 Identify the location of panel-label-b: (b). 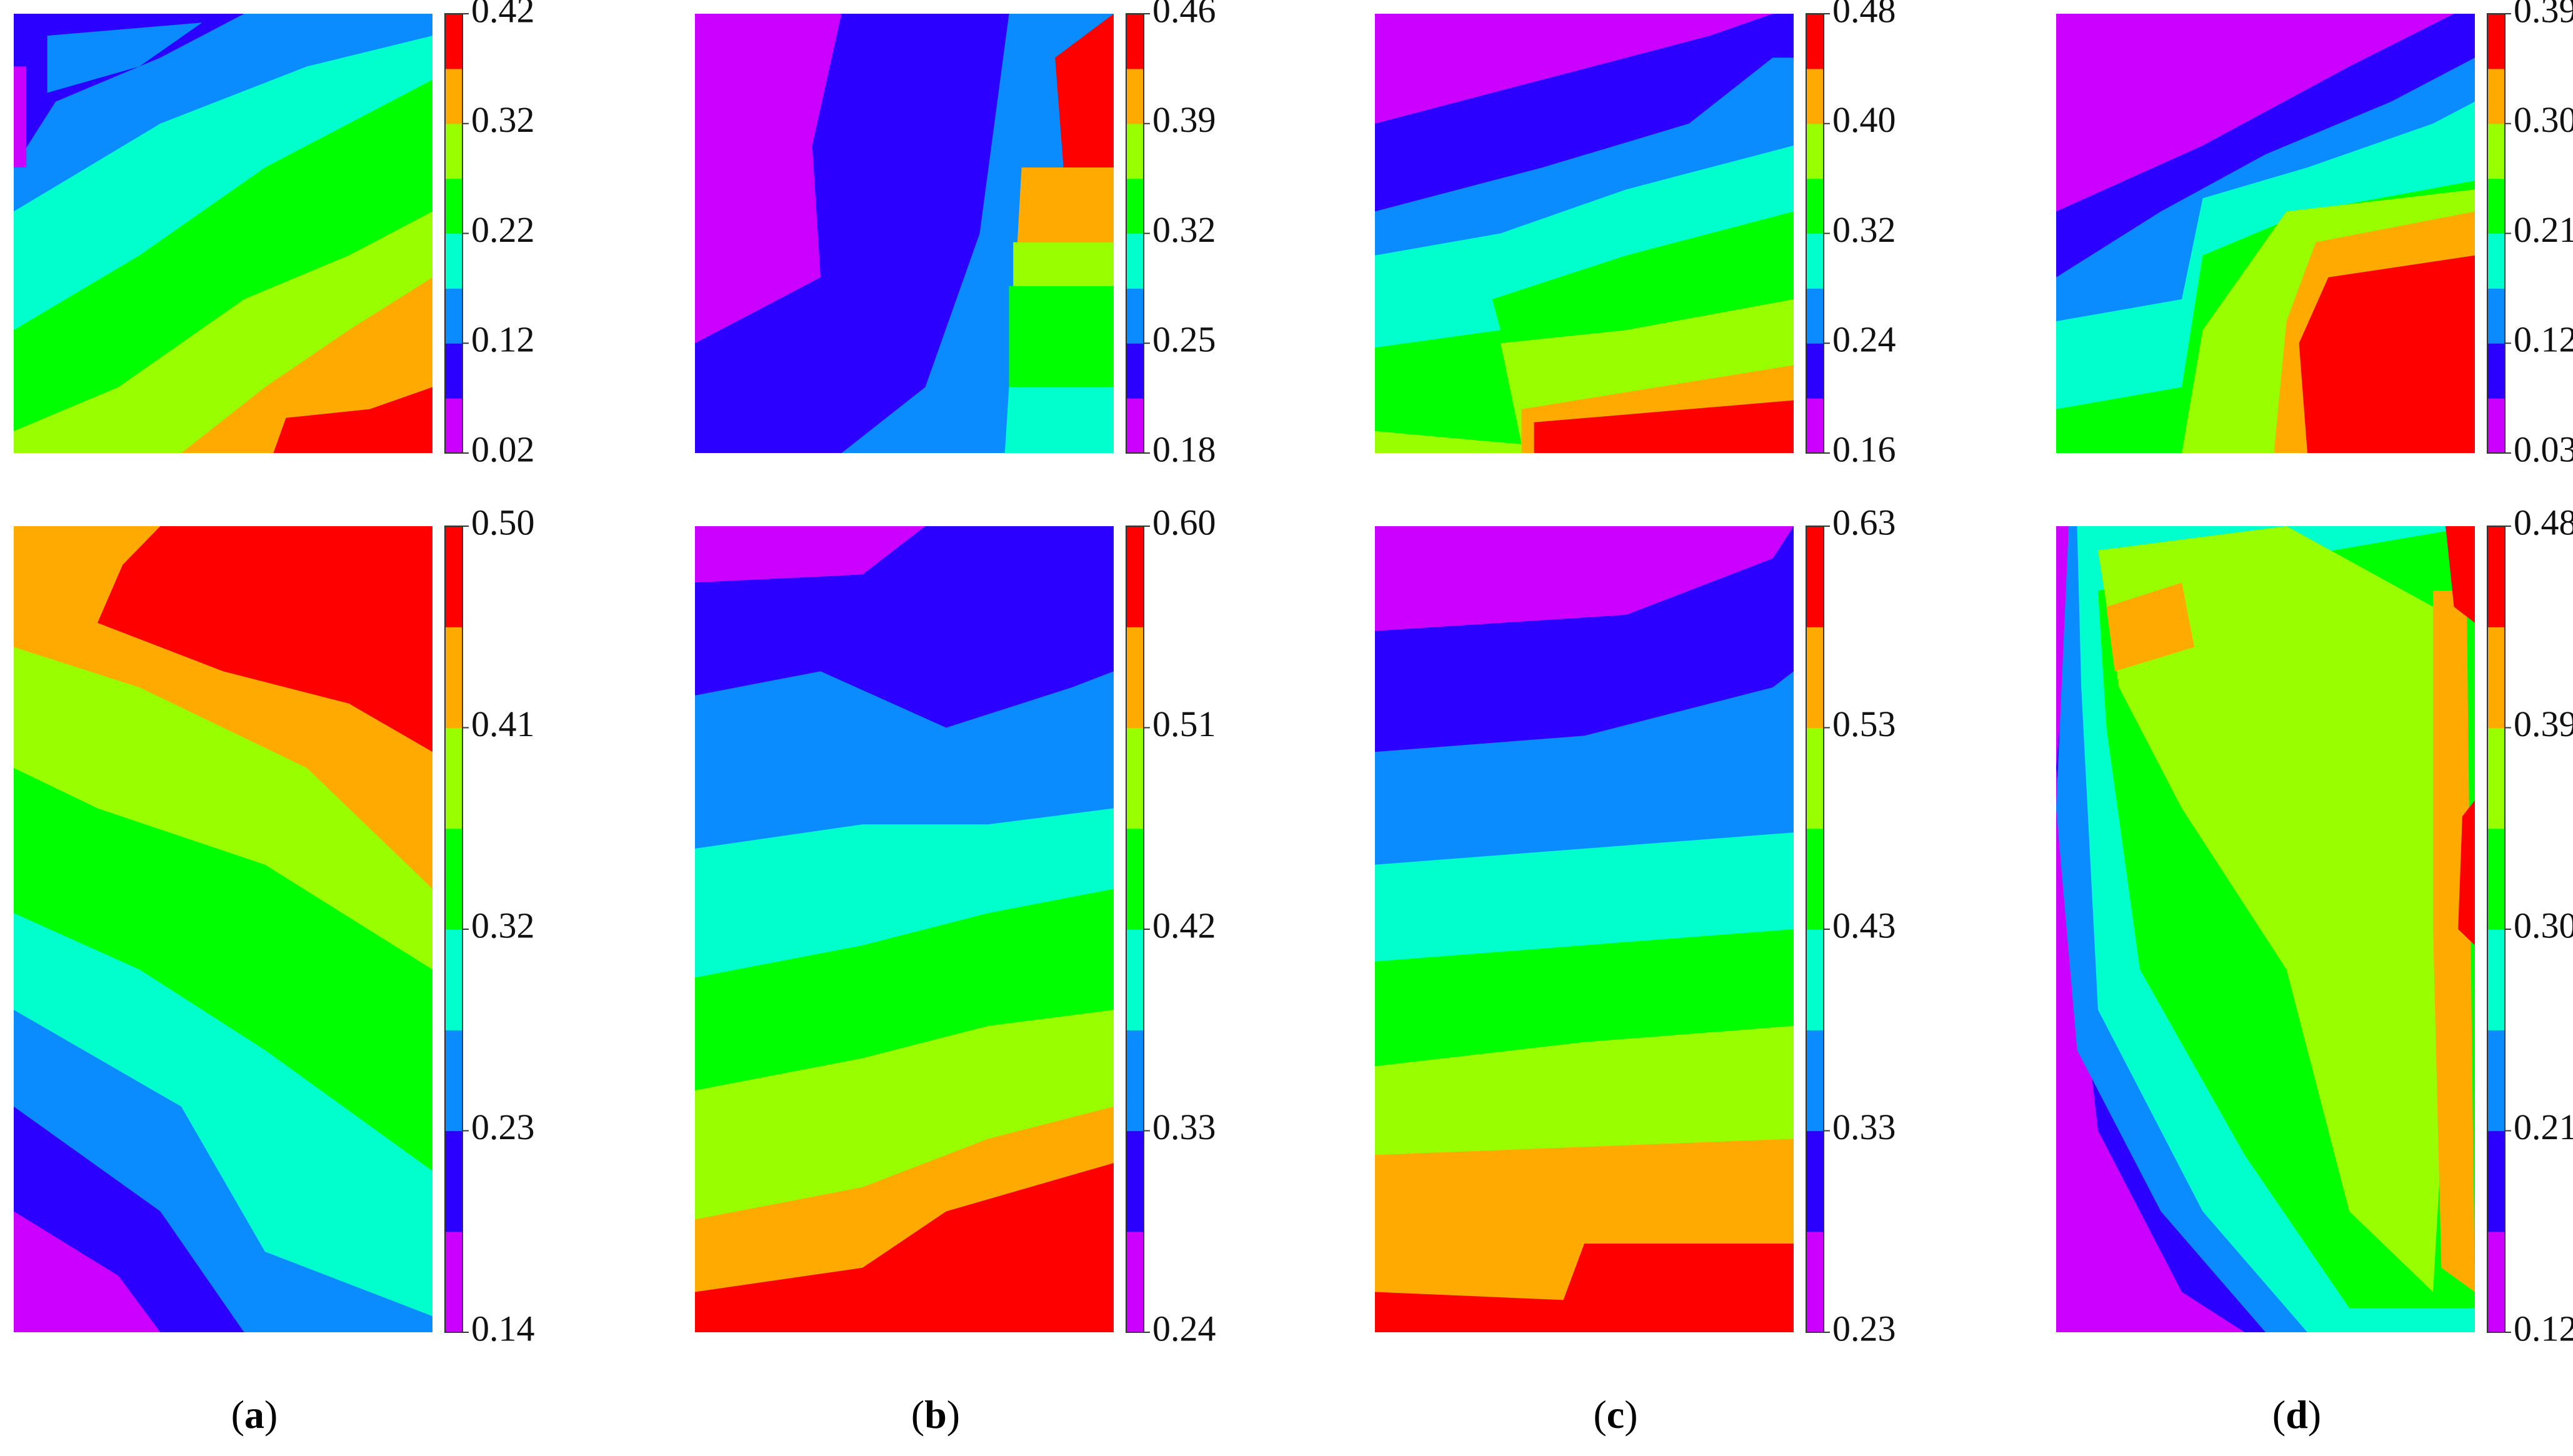
(935, 1414).